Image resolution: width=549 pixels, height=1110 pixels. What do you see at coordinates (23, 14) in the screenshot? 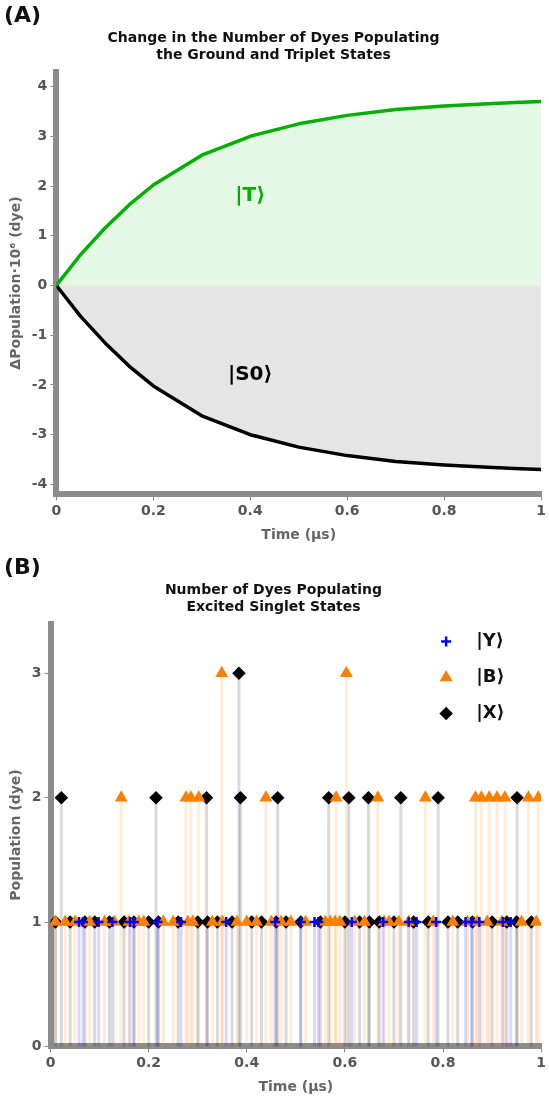
I see `text: (A)` at bounding box center [23, 14].